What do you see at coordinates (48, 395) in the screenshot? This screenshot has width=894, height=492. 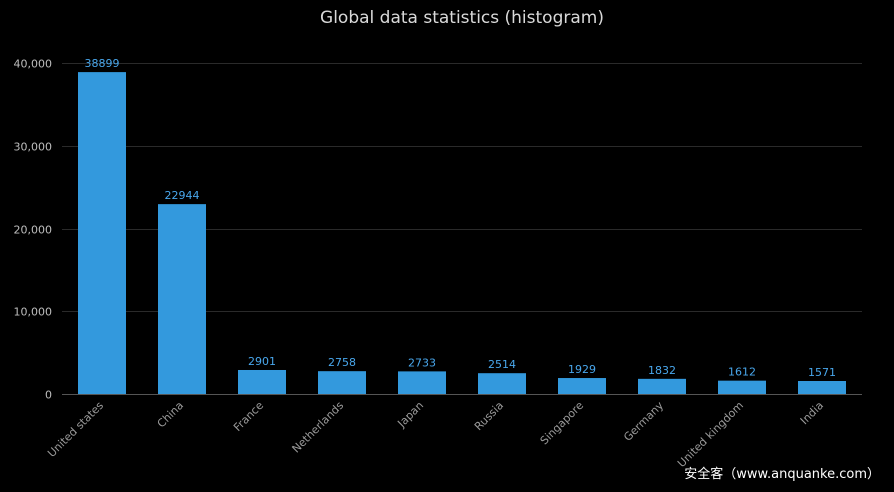 I see `y-tick-label: 0` at bounding box center [48, 395].